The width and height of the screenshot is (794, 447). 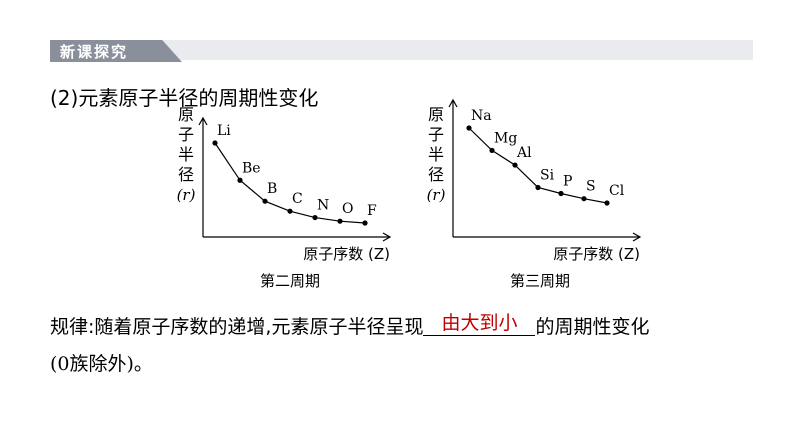 I want to click on chart-1-point-b, so click(x=265, y=201).